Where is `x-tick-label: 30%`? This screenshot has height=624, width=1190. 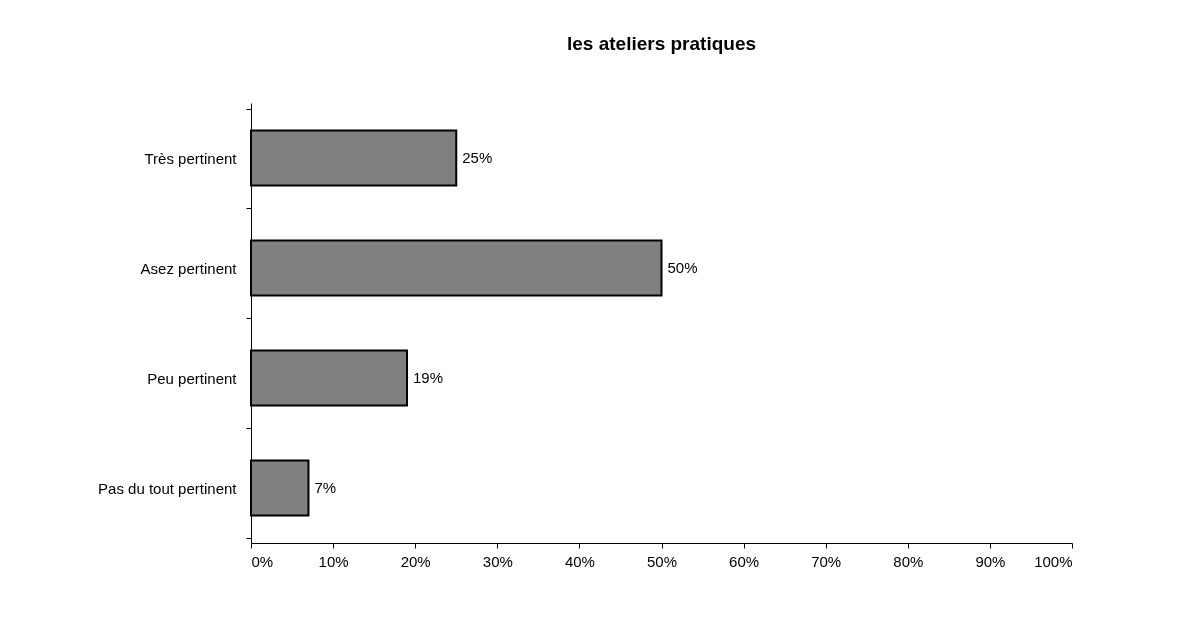
x-tick-label: 30% is located at coordinates (497, 561).